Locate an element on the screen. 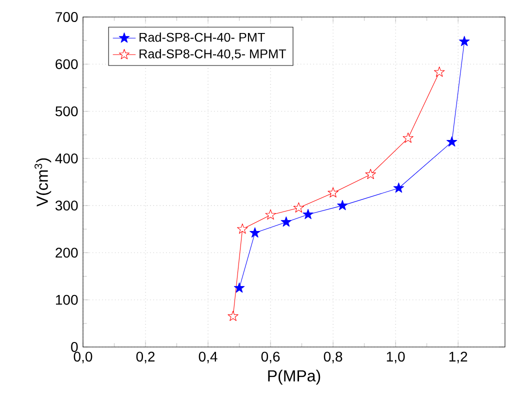 The image size is (511, 410). y-tick-label: 100 is located at coordinates (67, 299).